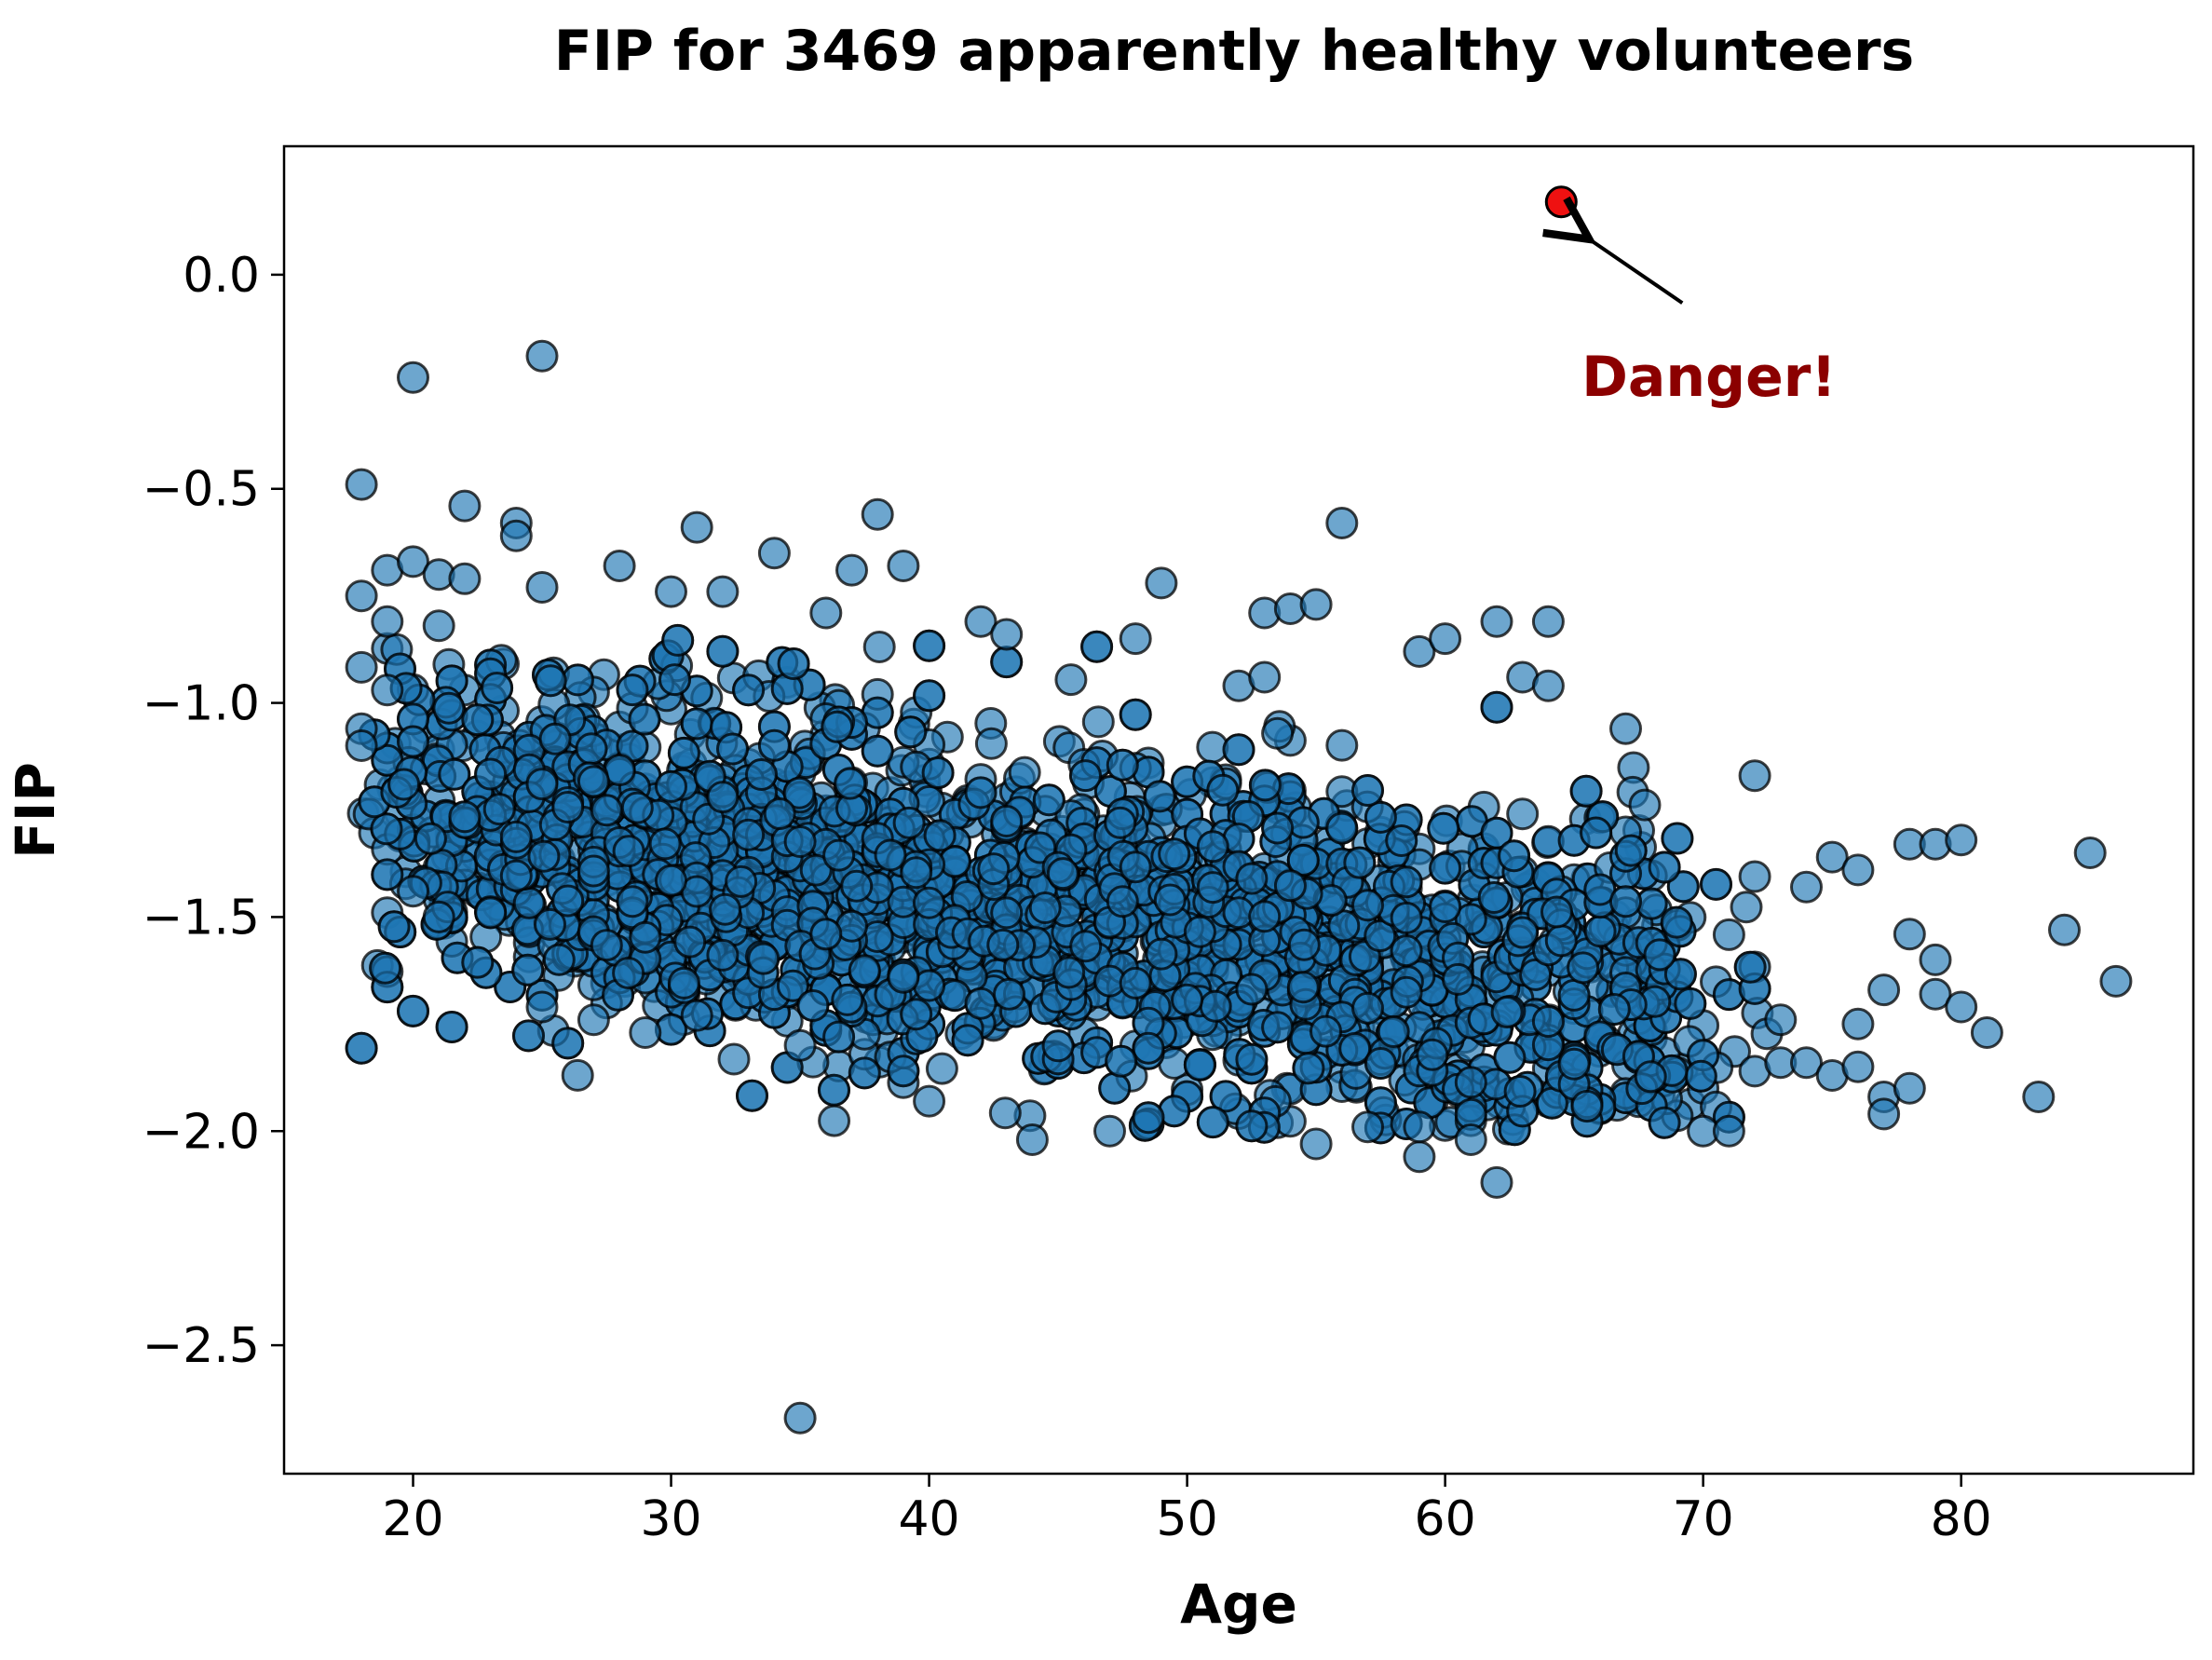 The width and height of the screenshot is (2212, 1660). I want to click on y-tick-label: −2.5, so click(201, 1346).